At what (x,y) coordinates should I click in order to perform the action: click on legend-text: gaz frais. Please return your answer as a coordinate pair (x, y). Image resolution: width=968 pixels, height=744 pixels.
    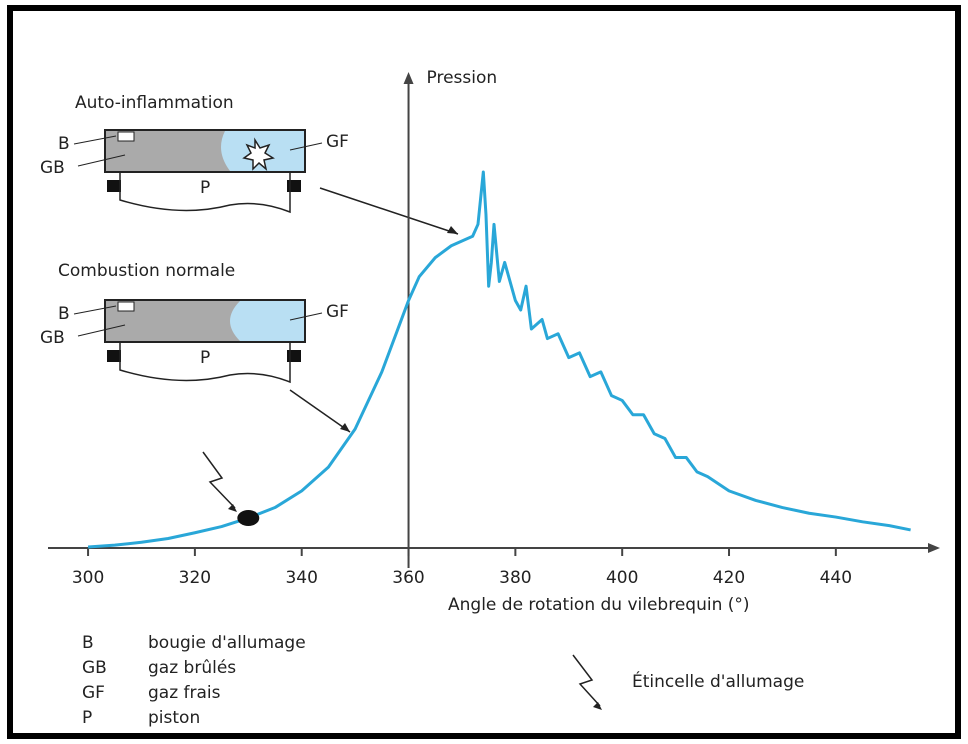
    Looking at the image, I should click on (184, 693).